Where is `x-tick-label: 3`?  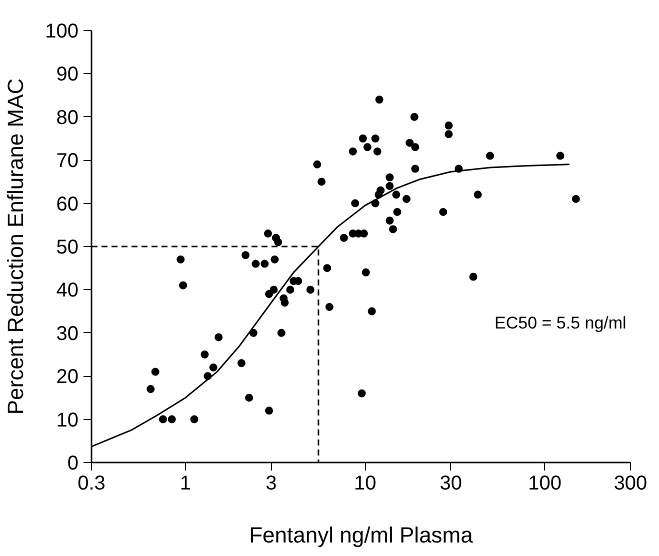
x-tick-label: 3 is located at coordinates (271, 483).